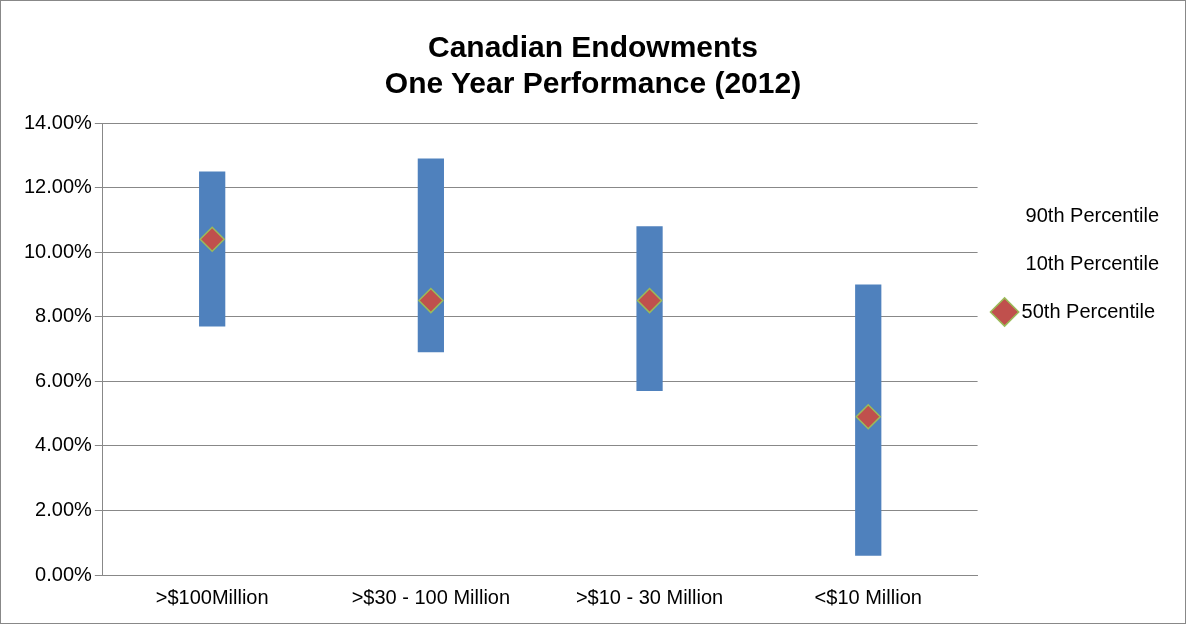 The height and width of the screenshot is (624, 1186). What do you see at coordinates (593, 83) in the screenshot?
I see `text: One Year Performance (2012)` at bounding box center [593, 83].